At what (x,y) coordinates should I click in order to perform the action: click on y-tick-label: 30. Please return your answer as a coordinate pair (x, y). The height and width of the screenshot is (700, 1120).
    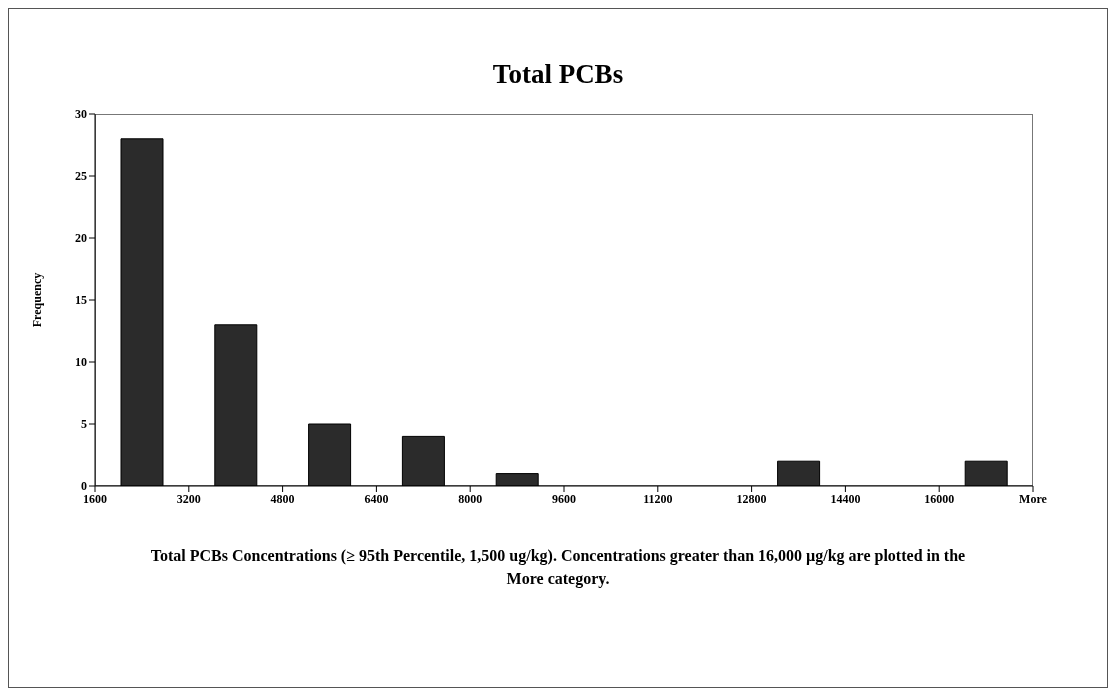
    Looking at the image, I should click on (81, 114).